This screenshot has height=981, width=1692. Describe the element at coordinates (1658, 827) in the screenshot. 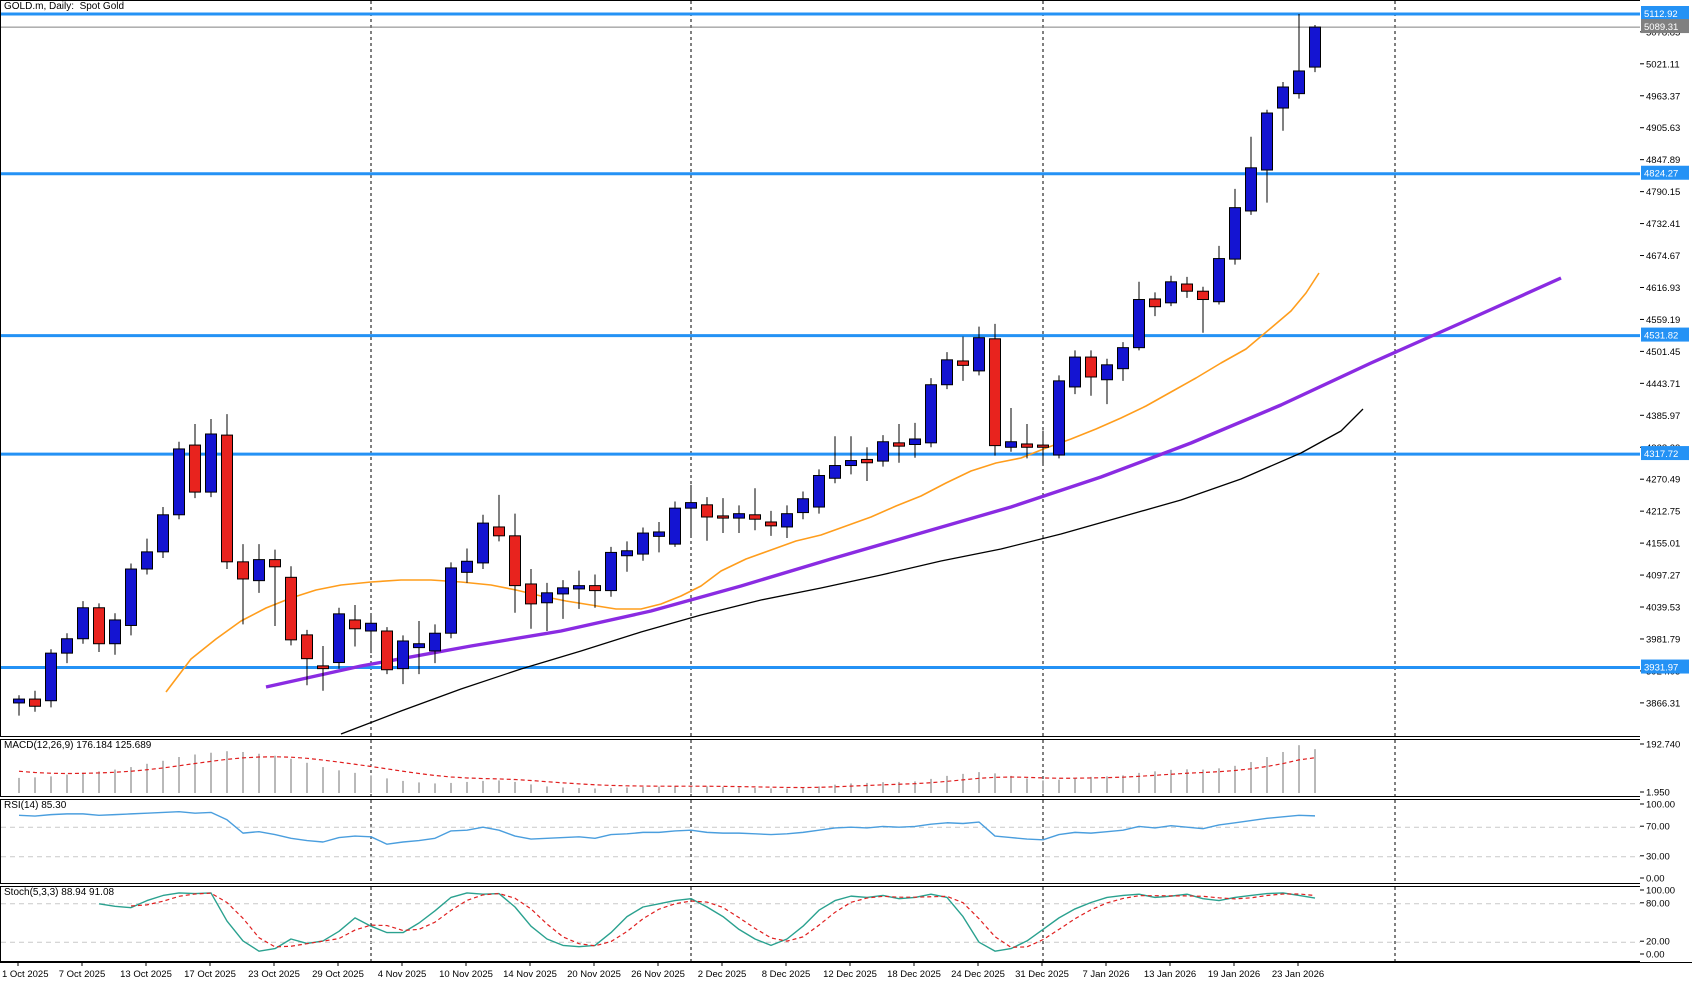

I see `svg-text: 70.00` at that location.